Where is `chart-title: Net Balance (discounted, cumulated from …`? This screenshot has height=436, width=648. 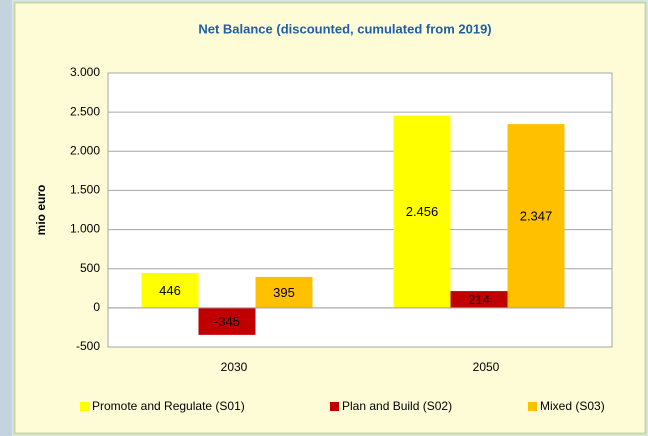 chart-title: Net Balance (discounted, cumulated from … is located at coordinates (344, 28).